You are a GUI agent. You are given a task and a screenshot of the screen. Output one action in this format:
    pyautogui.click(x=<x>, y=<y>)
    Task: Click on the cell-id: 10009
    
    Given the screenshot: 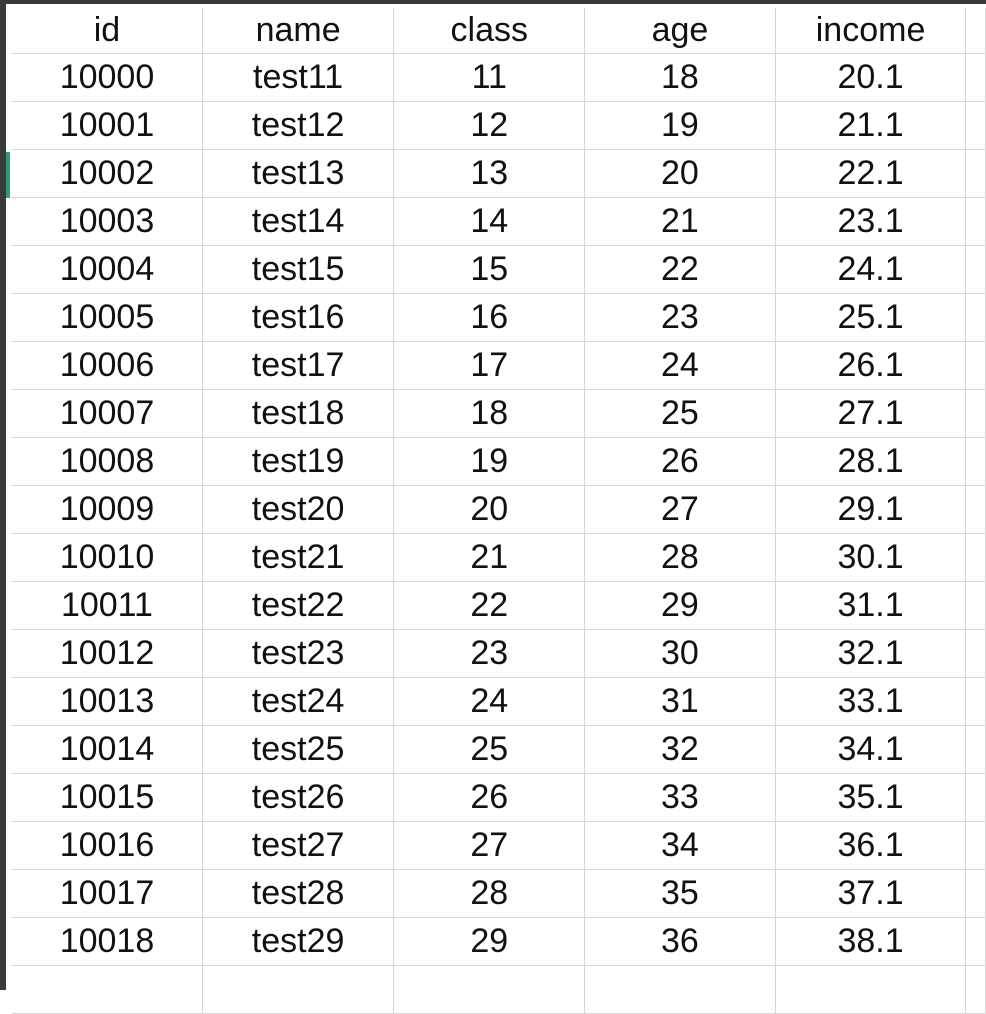 What is the action you would take?
    pyautogui.click(x=107, y=509)
    